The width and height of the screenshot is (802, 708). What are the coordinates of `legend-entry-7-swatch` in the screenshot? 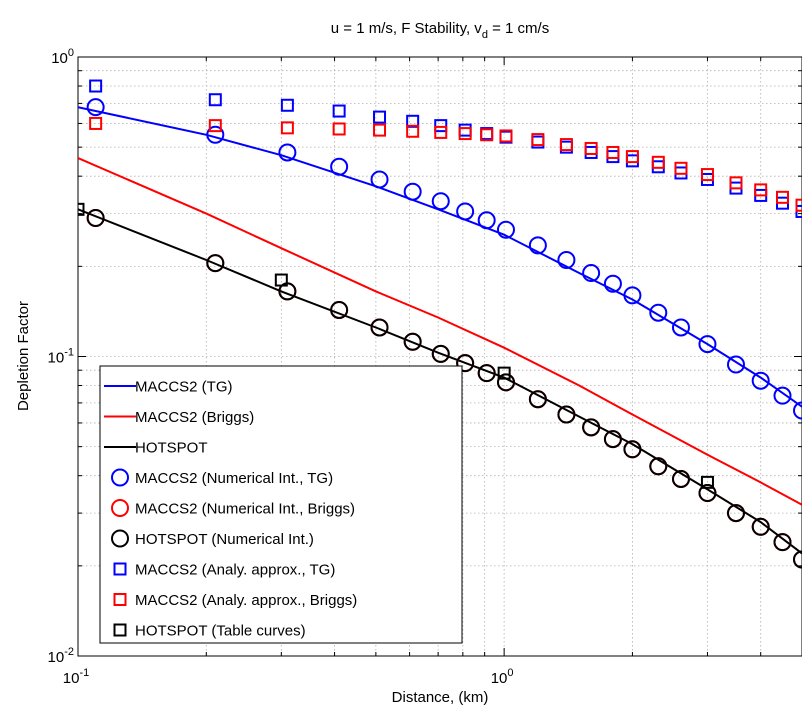 It's located at (120, 569).